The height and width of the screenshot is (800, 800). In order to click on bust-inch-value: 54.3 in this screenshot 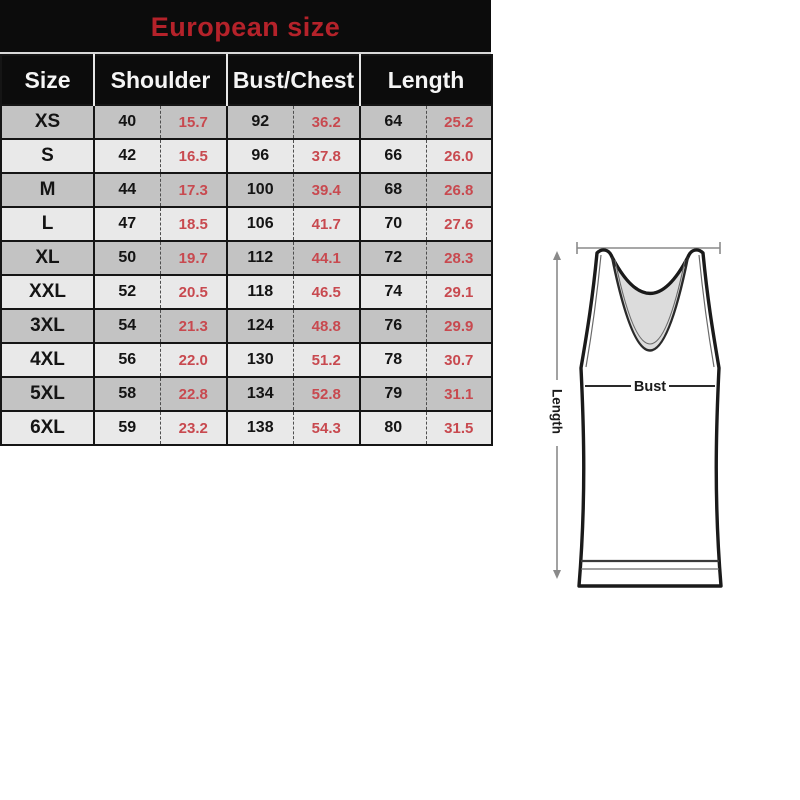, I will do `click(326, 427)`.